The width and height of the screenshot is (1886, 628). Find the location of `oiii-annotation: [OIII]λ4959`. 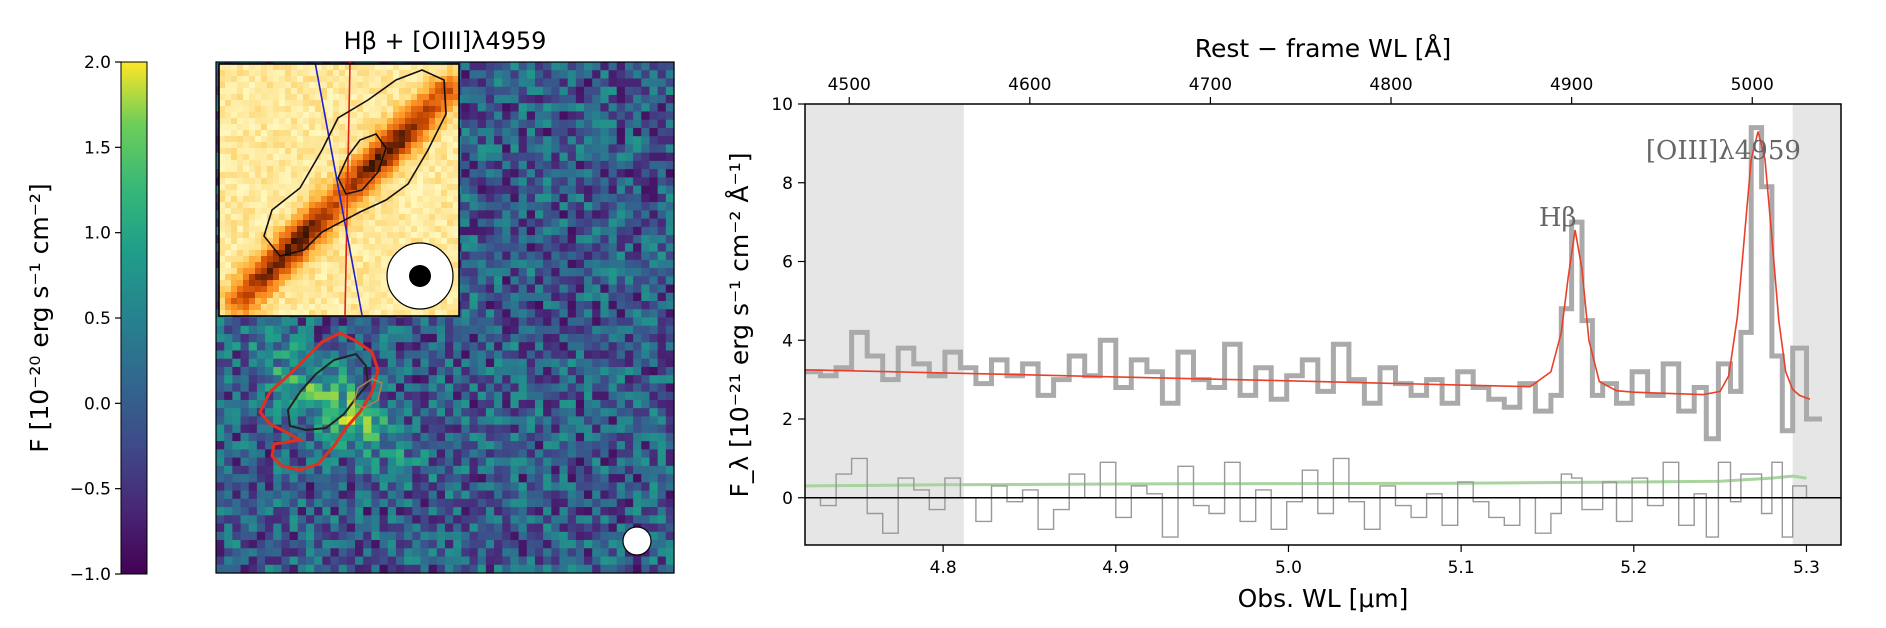

oiii-annotation: [OIII]λ4959 is located at coordinates (1723, 151).